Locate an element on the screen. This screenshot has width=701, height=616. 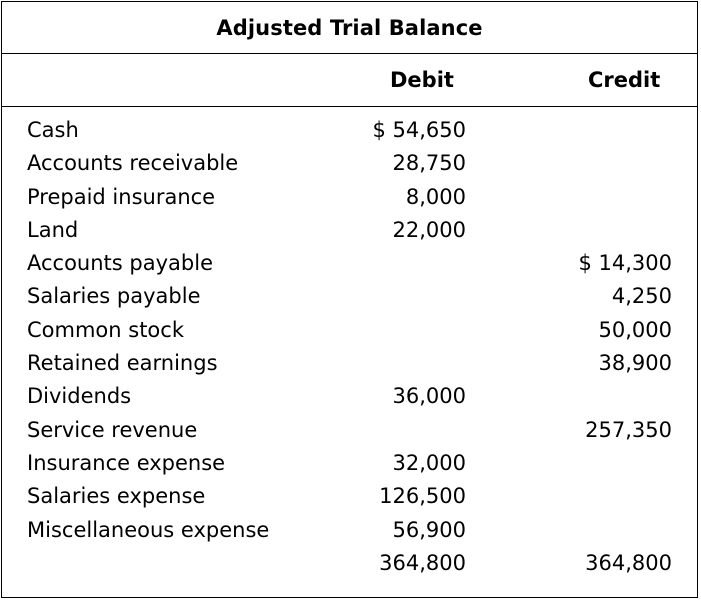
table-row: Retained earnings 38,900 is located at coordinates (349, 367).